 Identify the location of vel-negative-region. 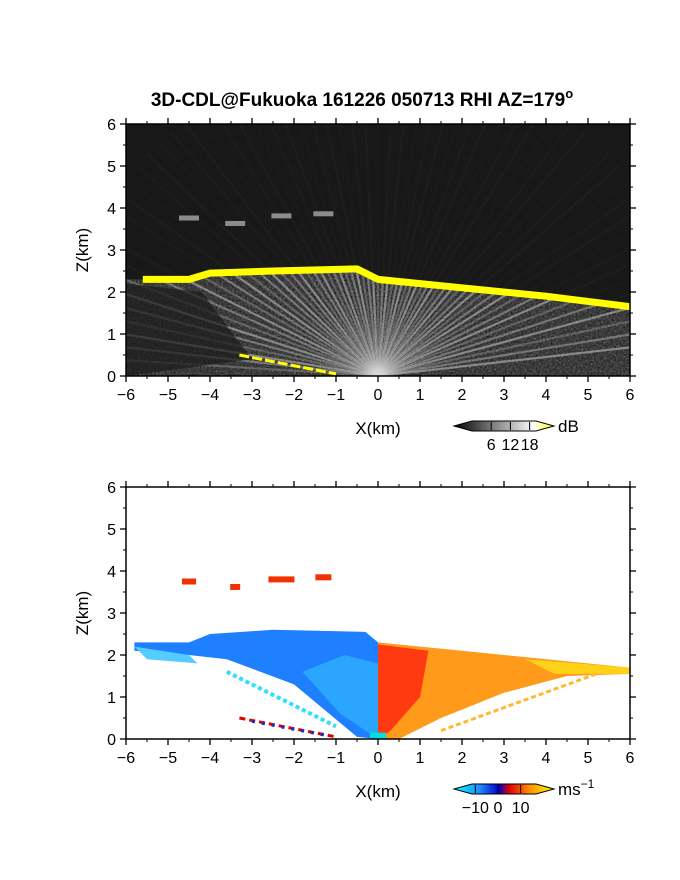
(256, 684).